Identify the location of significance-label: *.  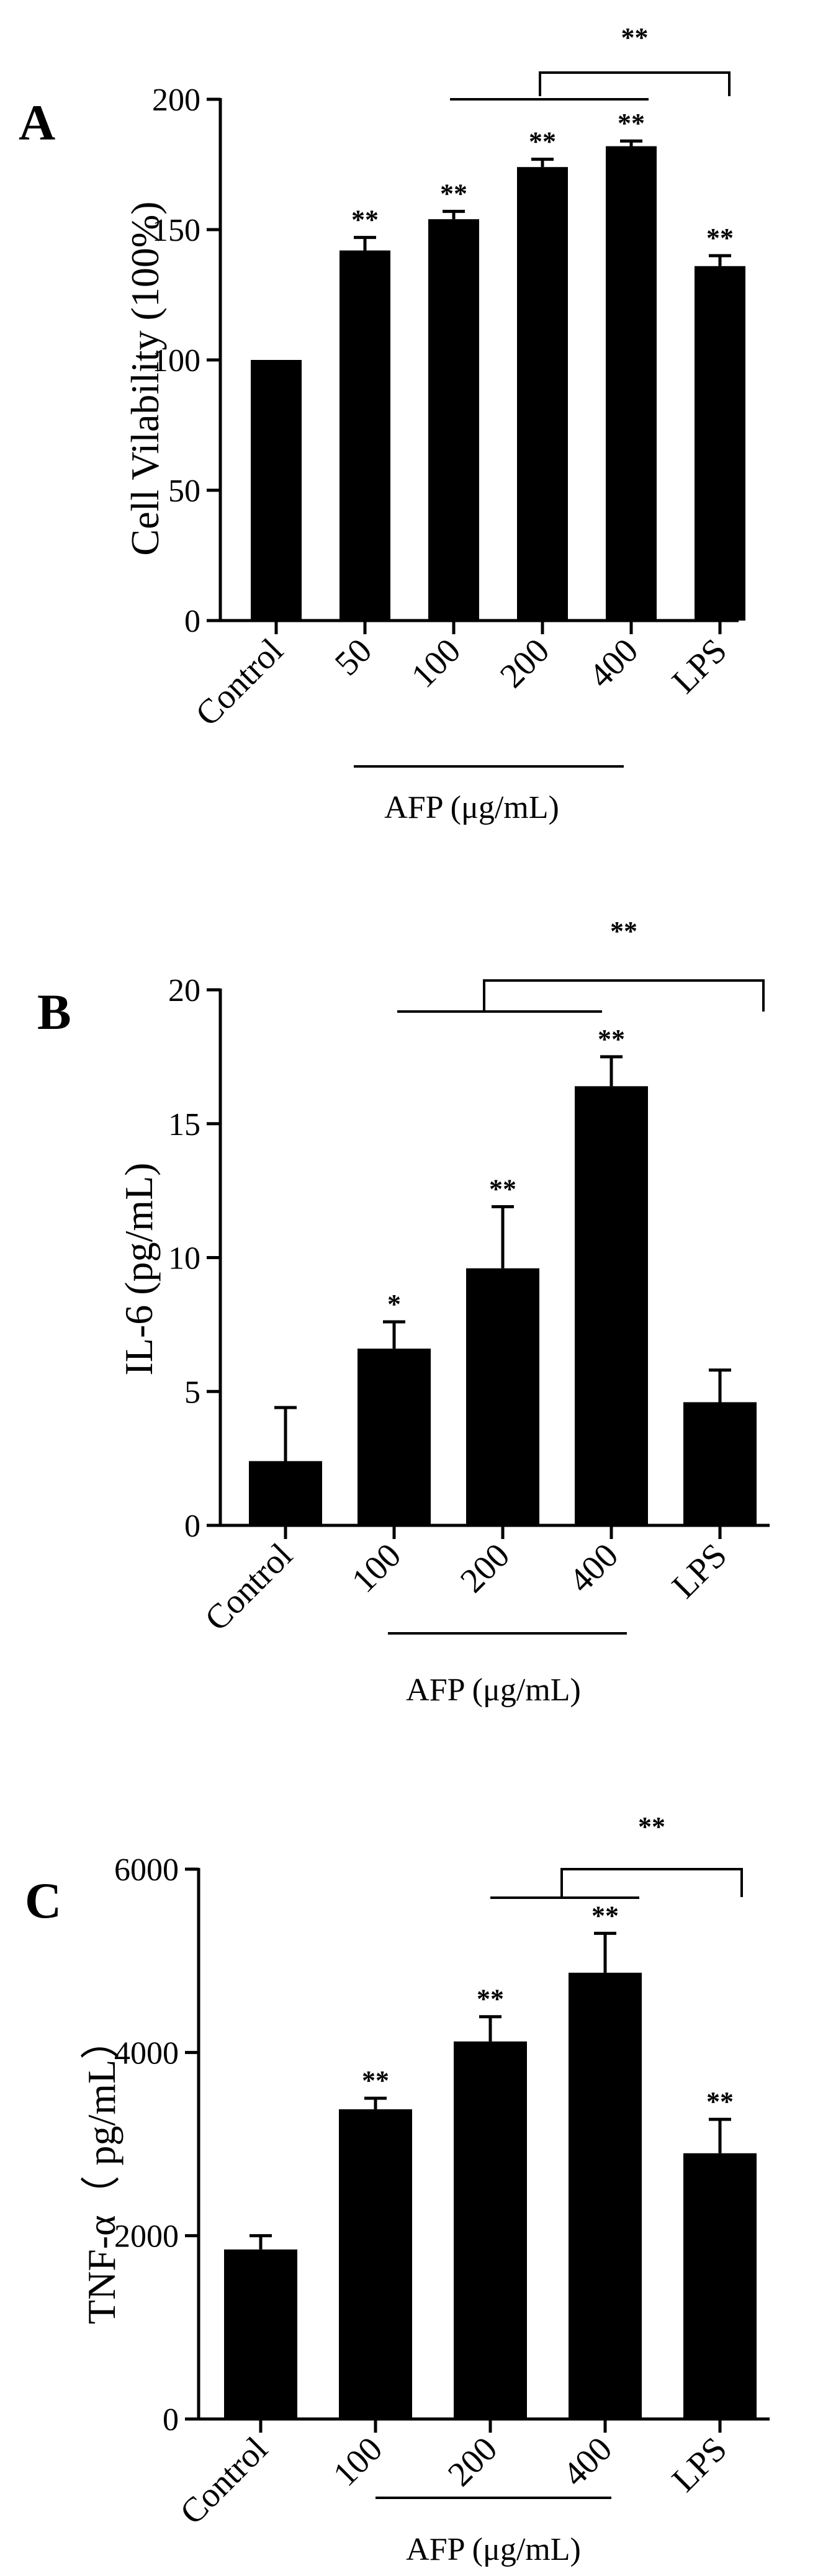
(394, 1304).